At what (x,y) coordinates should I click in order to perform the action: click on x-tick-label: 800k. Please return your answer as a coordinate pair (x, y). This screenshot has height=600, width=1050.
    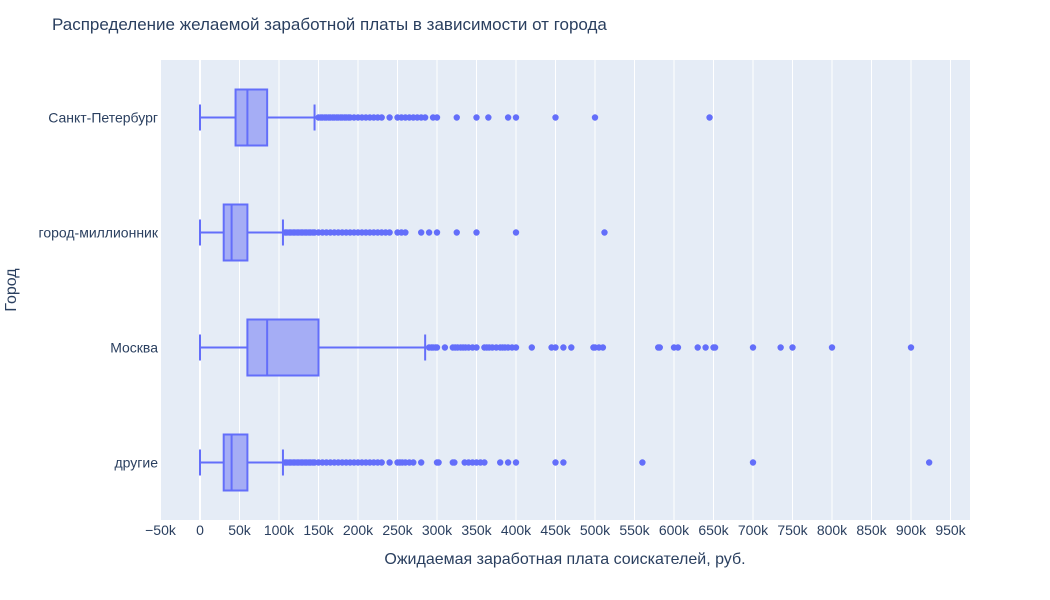
    Looking at the image, I should click on (832, 530).